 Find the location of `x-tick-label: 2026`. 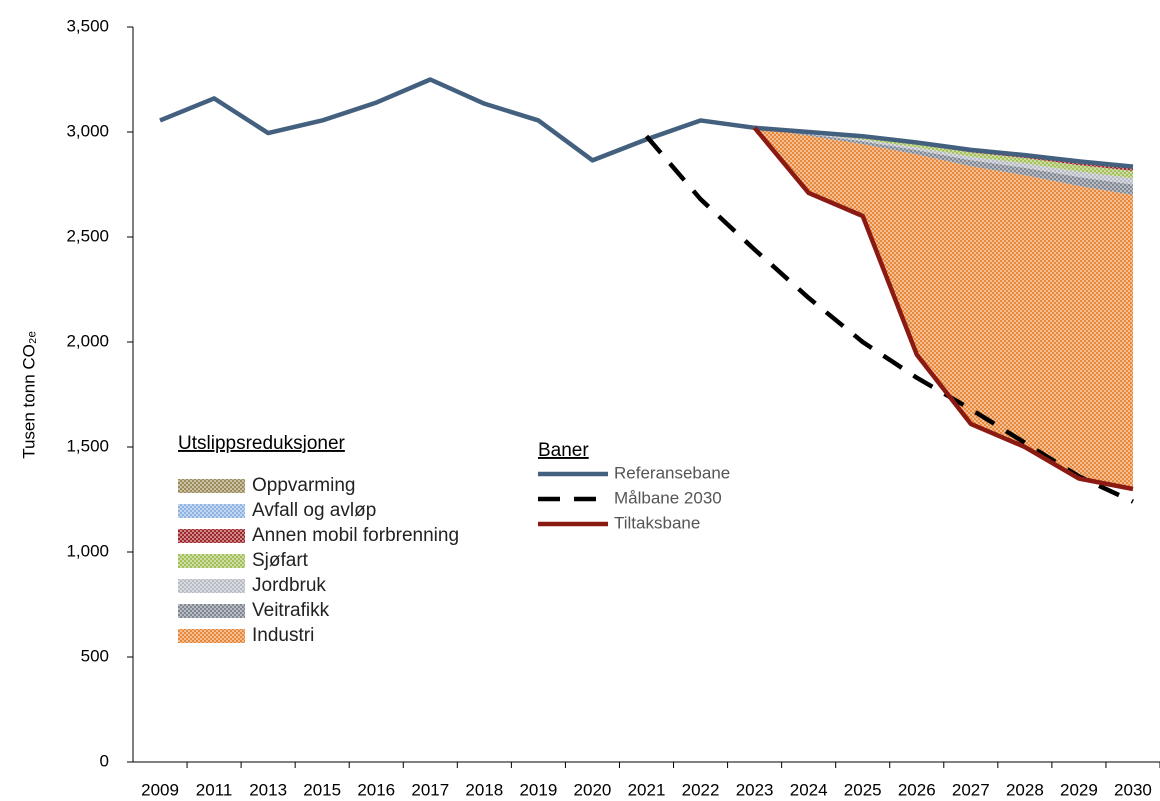

x-tick-label: 2026 is located at coordinates (917, 789).